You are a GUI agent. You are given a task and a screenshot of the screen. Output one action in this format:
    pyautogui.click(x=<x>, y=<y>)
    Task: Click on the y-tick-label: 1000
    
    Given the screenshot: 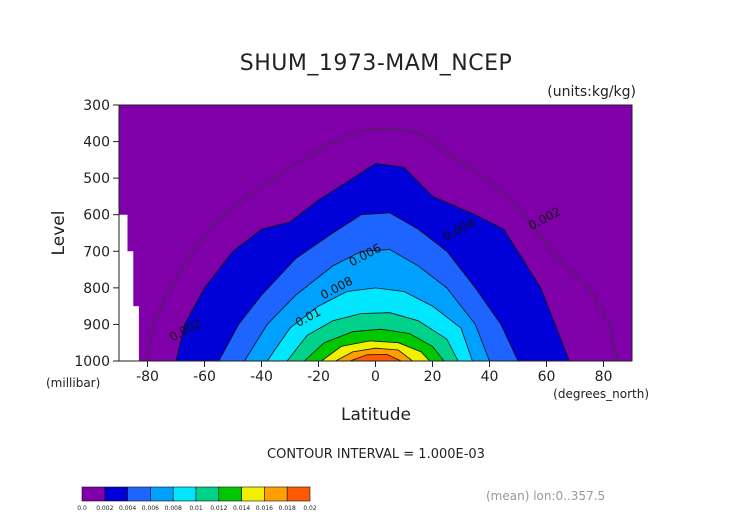 What is the action you would take?
    pyautogui.click(x=92, y=362)
    